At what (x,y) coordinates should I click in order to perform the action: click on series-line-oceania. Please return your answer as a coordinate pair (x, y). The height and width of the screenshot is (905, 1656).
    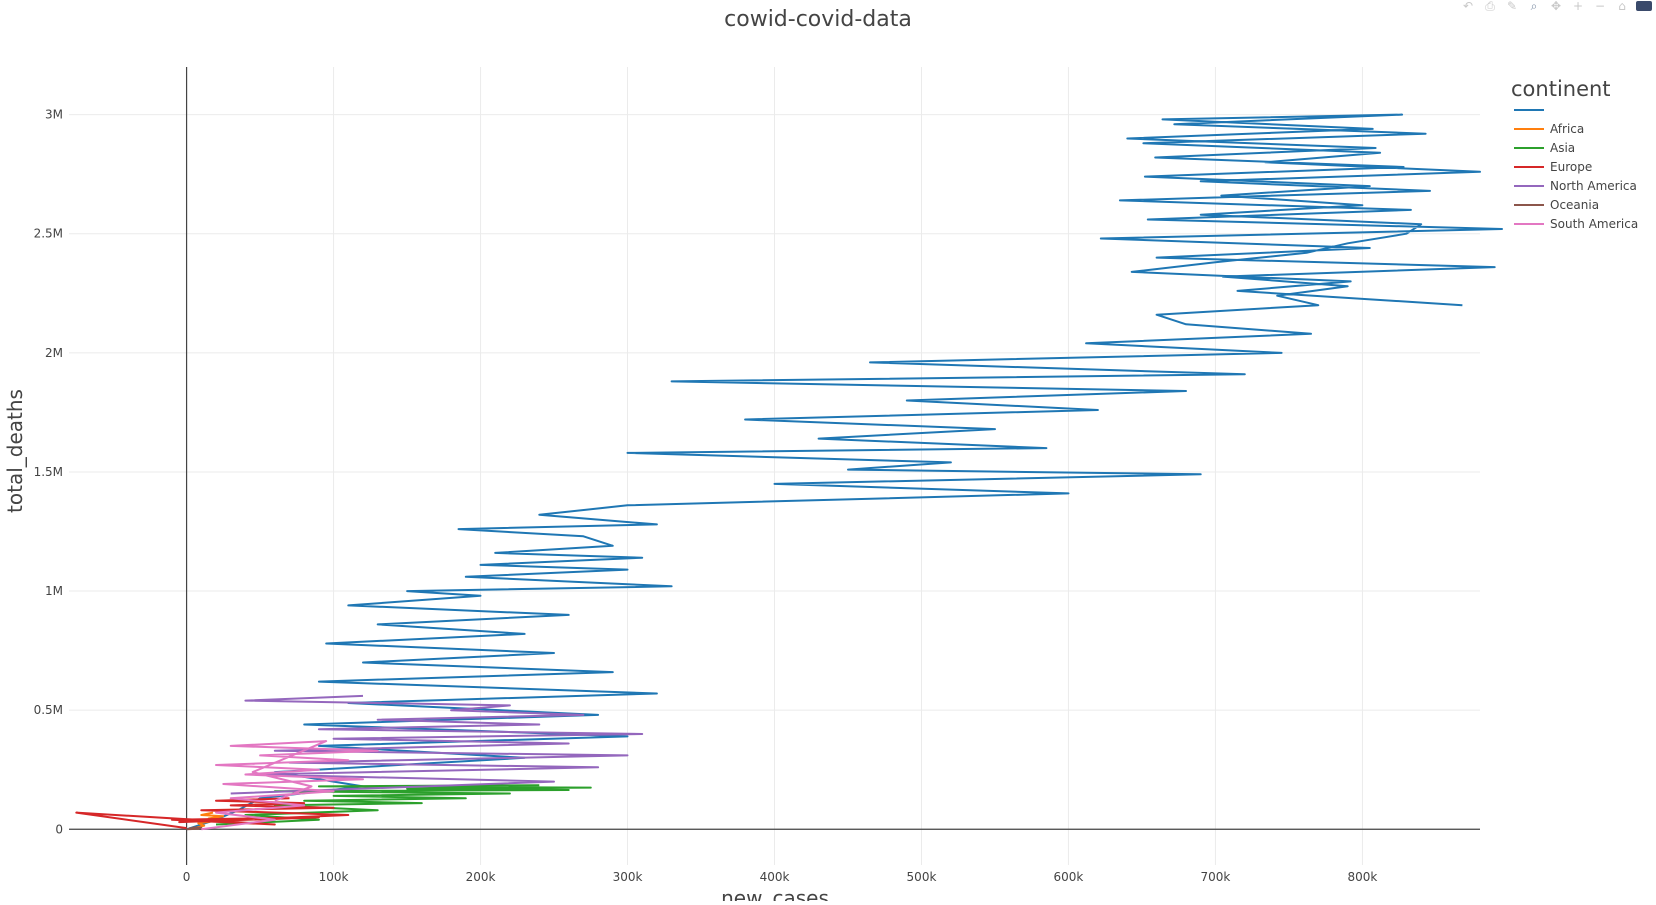
    Looking at the image, I should click on (194, 828).